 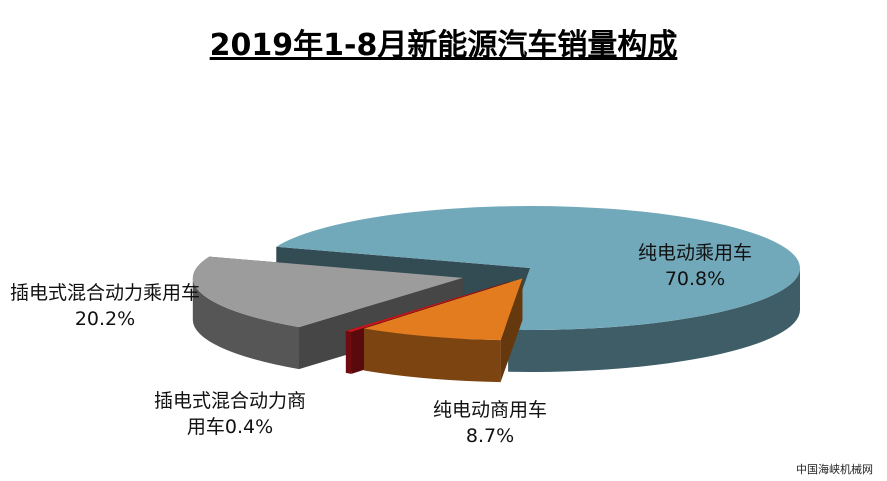 What do you see at coordinates (105, 319) in the screenshot?
I see `value-label: 20.2%` at bounding box center [105, 319].